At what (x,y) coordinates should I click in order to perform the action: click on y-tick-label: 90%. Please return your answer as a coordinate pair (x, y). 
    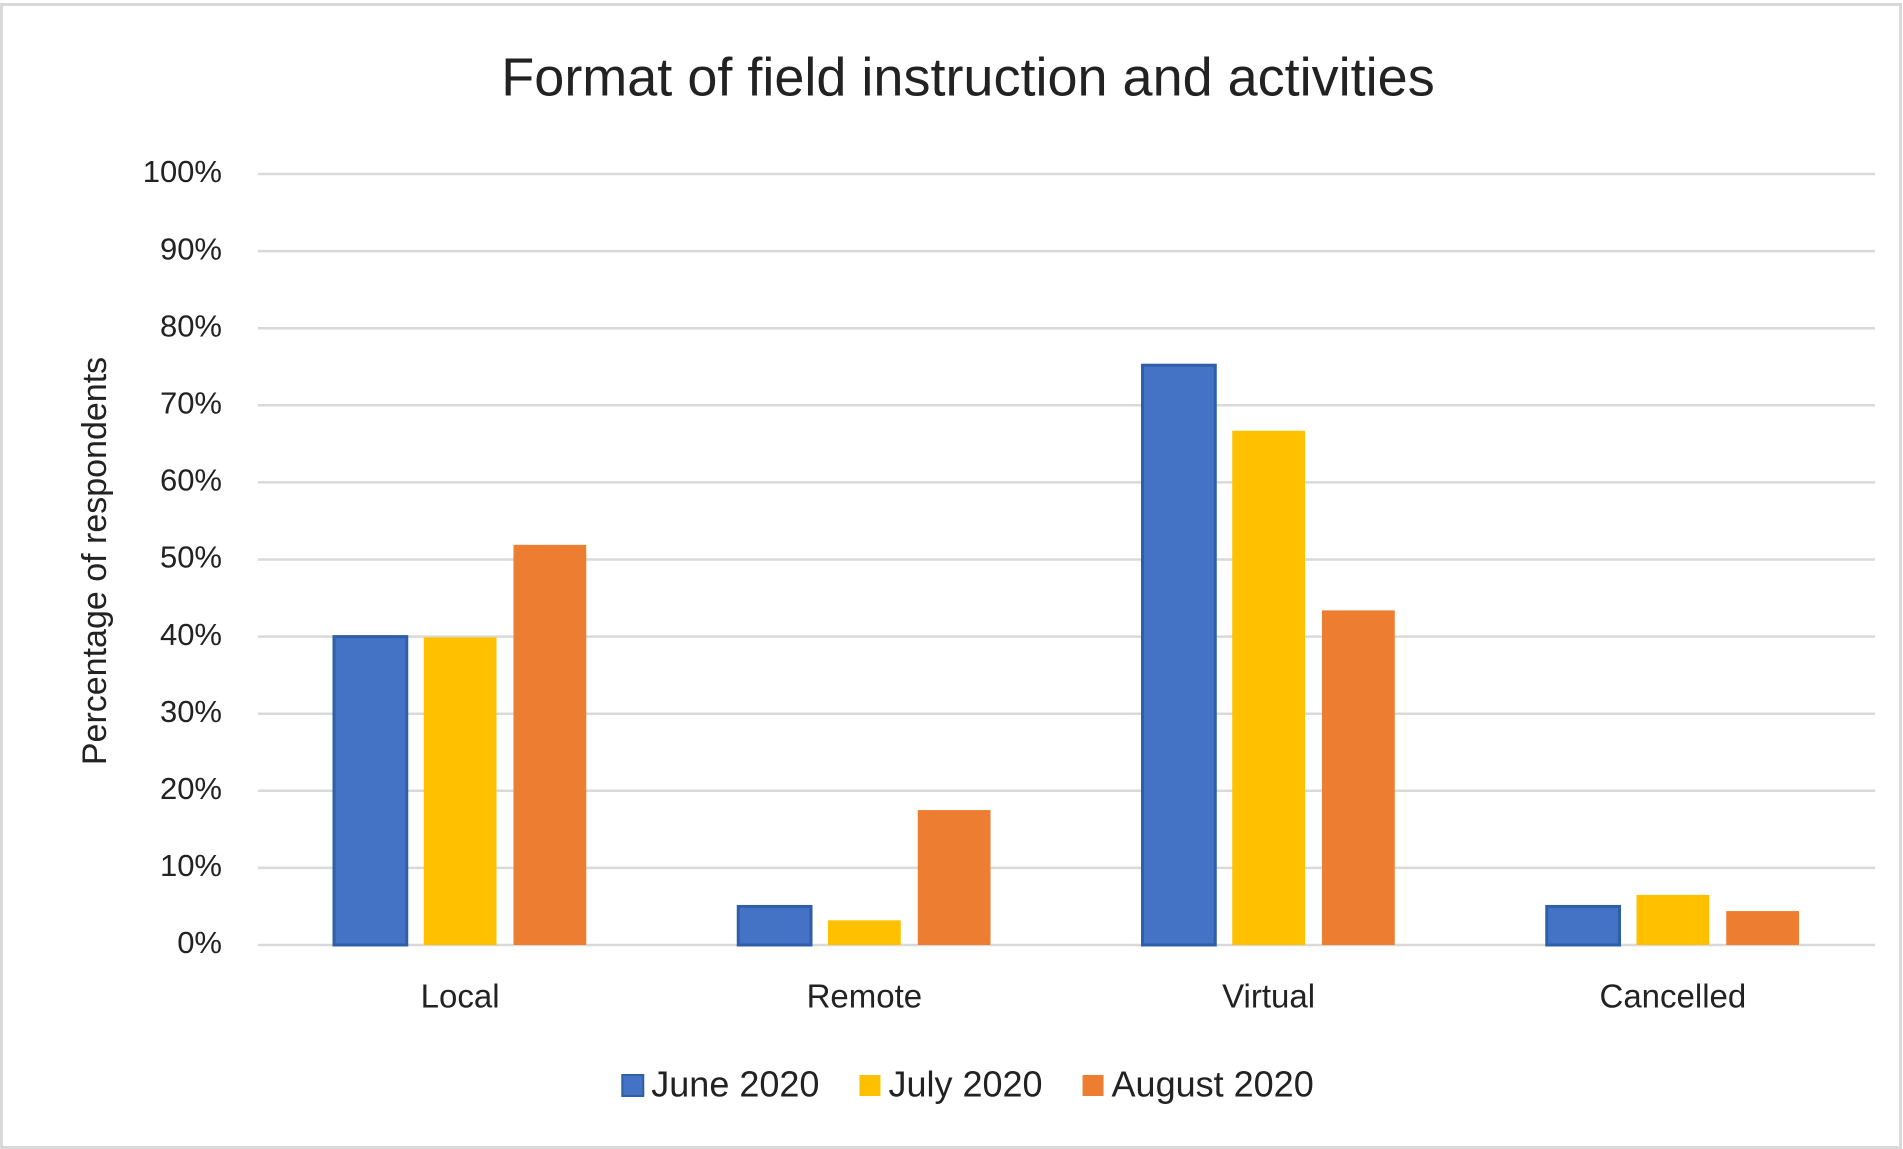
    Looking at the image, I should click on (191, 248).